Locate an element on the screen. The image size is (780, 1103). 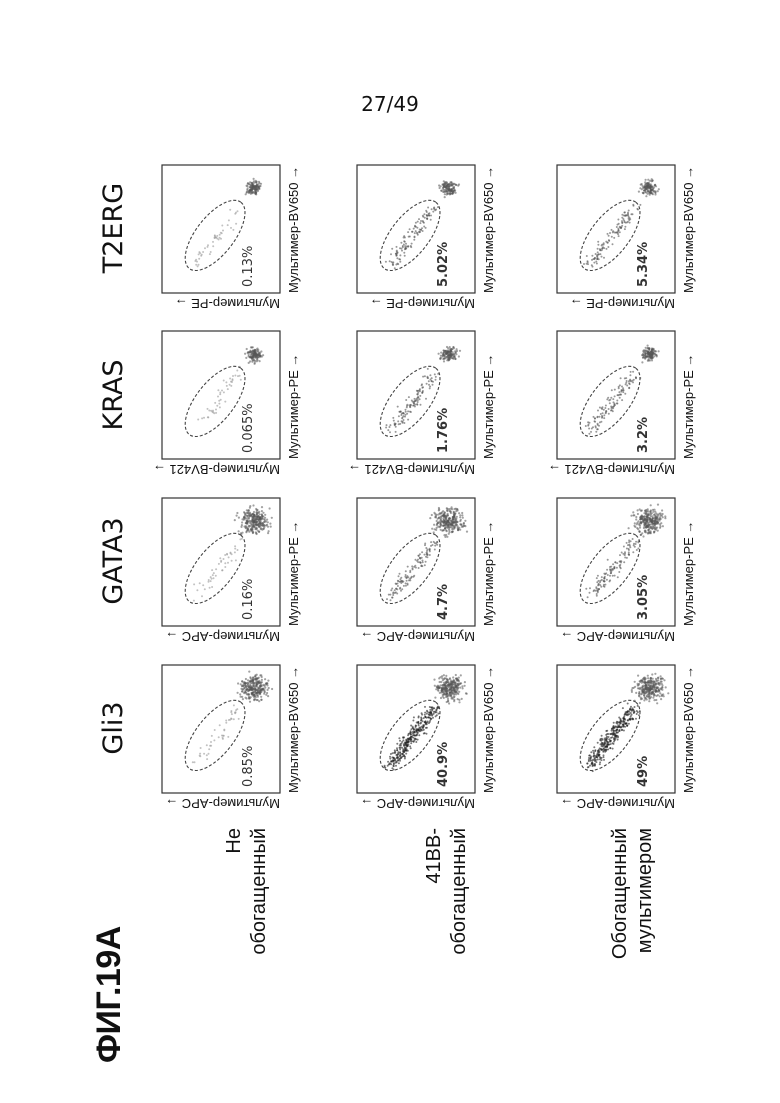
plot-panel: 0.85%Мультимер-BV650 →Мультимер-APC → is located at coordinates (243, 733).